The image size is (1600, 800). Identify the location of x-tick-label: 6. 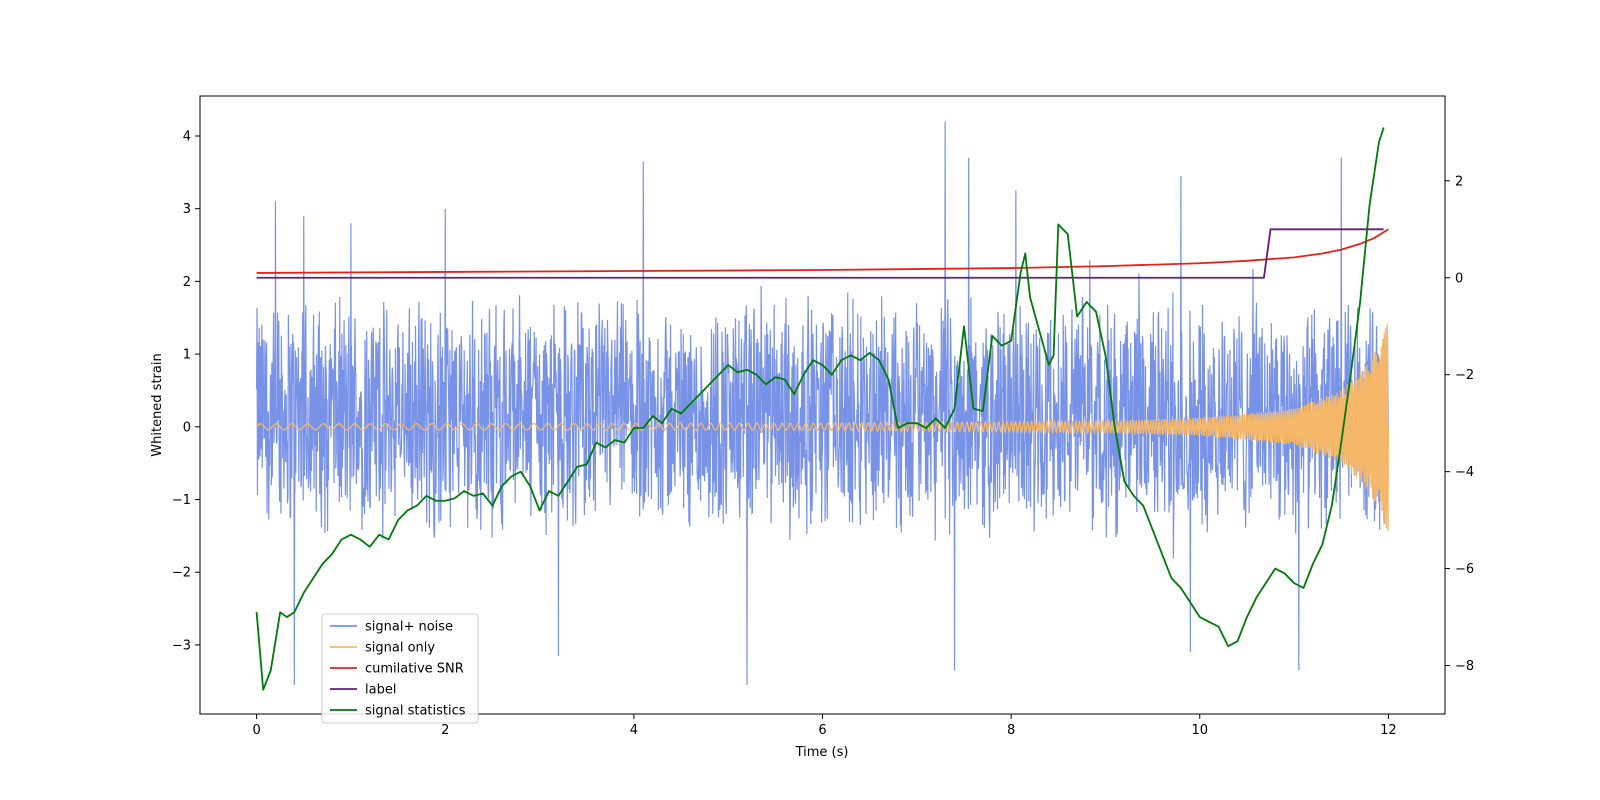
(822, 730).